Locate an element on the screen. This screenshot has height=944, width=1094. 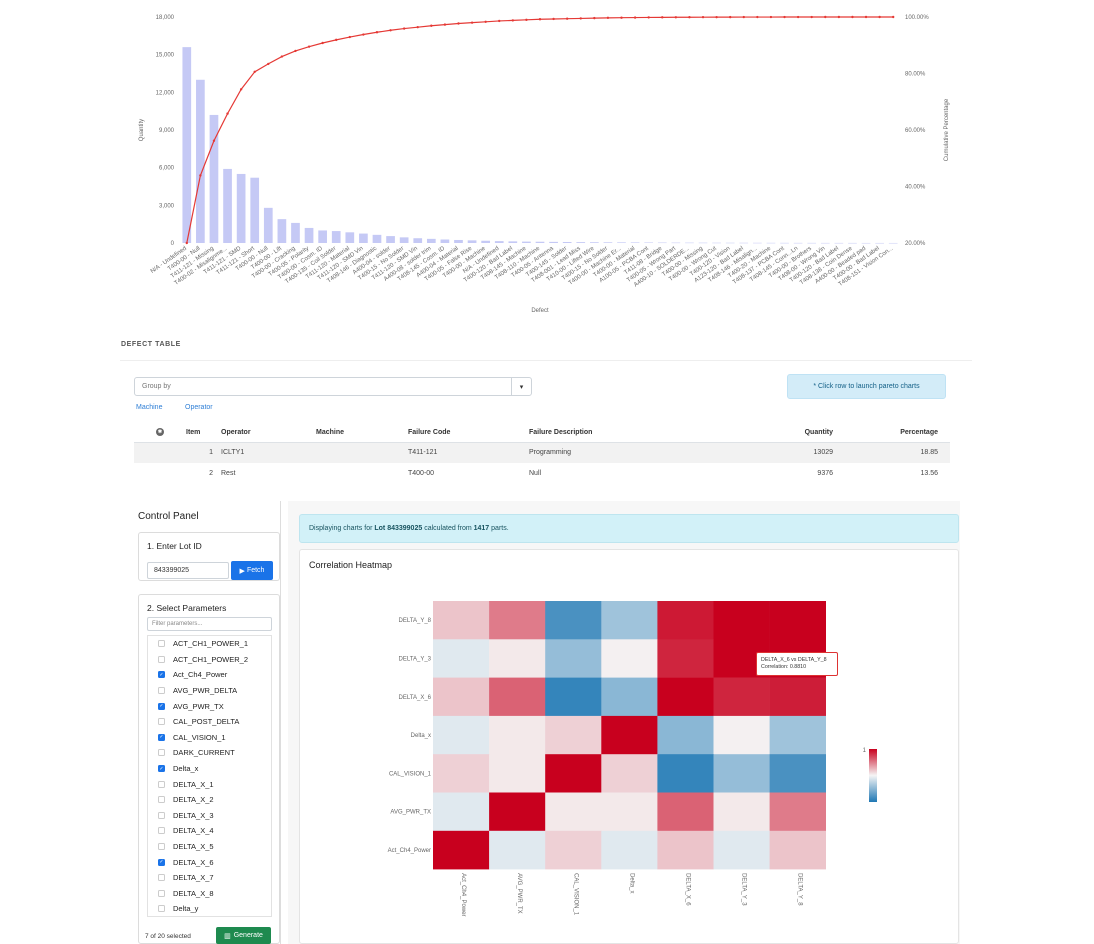
parameter-item: Delta_y is located at coordinates (209, 908).